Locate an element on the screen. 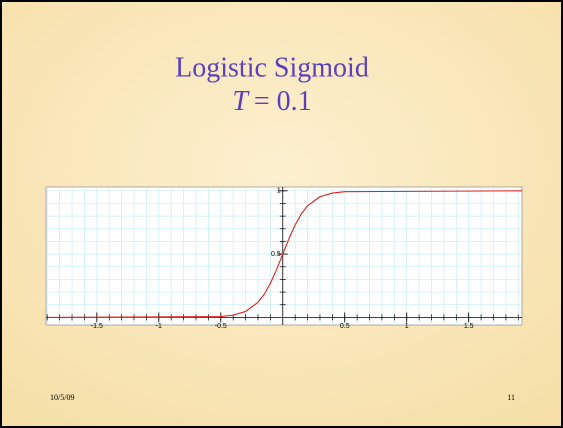 The width and height of the screenshot is (563, 428). x-tick-label: 1 is located at coordinates (407, 326).